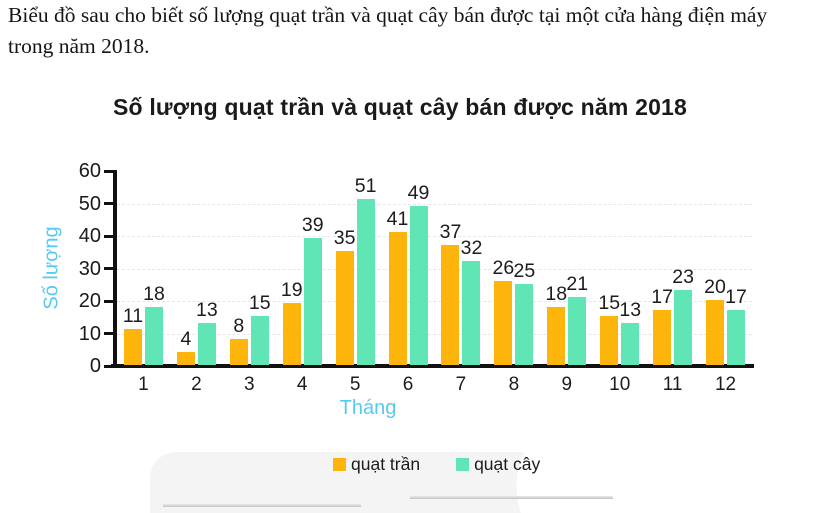 The image size is (817, 513). I want to click on bar-value-quat-cay-thang-10: 13, so click(630, 309).